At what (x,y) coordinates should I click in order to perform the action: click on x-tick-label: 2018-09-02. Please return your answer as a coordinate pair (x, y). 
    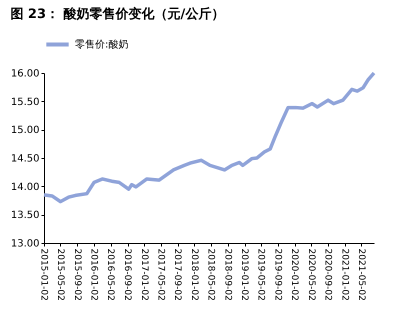
    Looking at the image, I should click on (227, 274).